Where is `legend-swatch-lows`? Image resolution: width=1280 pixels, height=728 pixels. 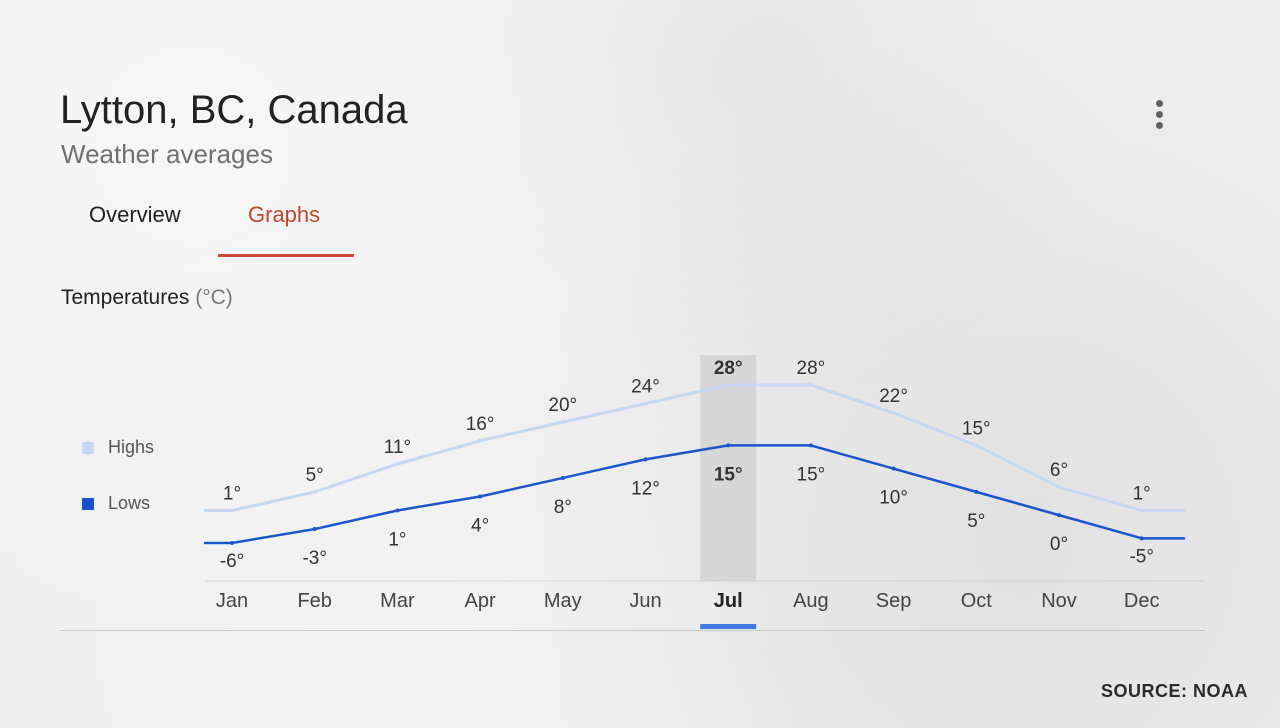
legend-swatch-lows is located at coordinates (88, 503).